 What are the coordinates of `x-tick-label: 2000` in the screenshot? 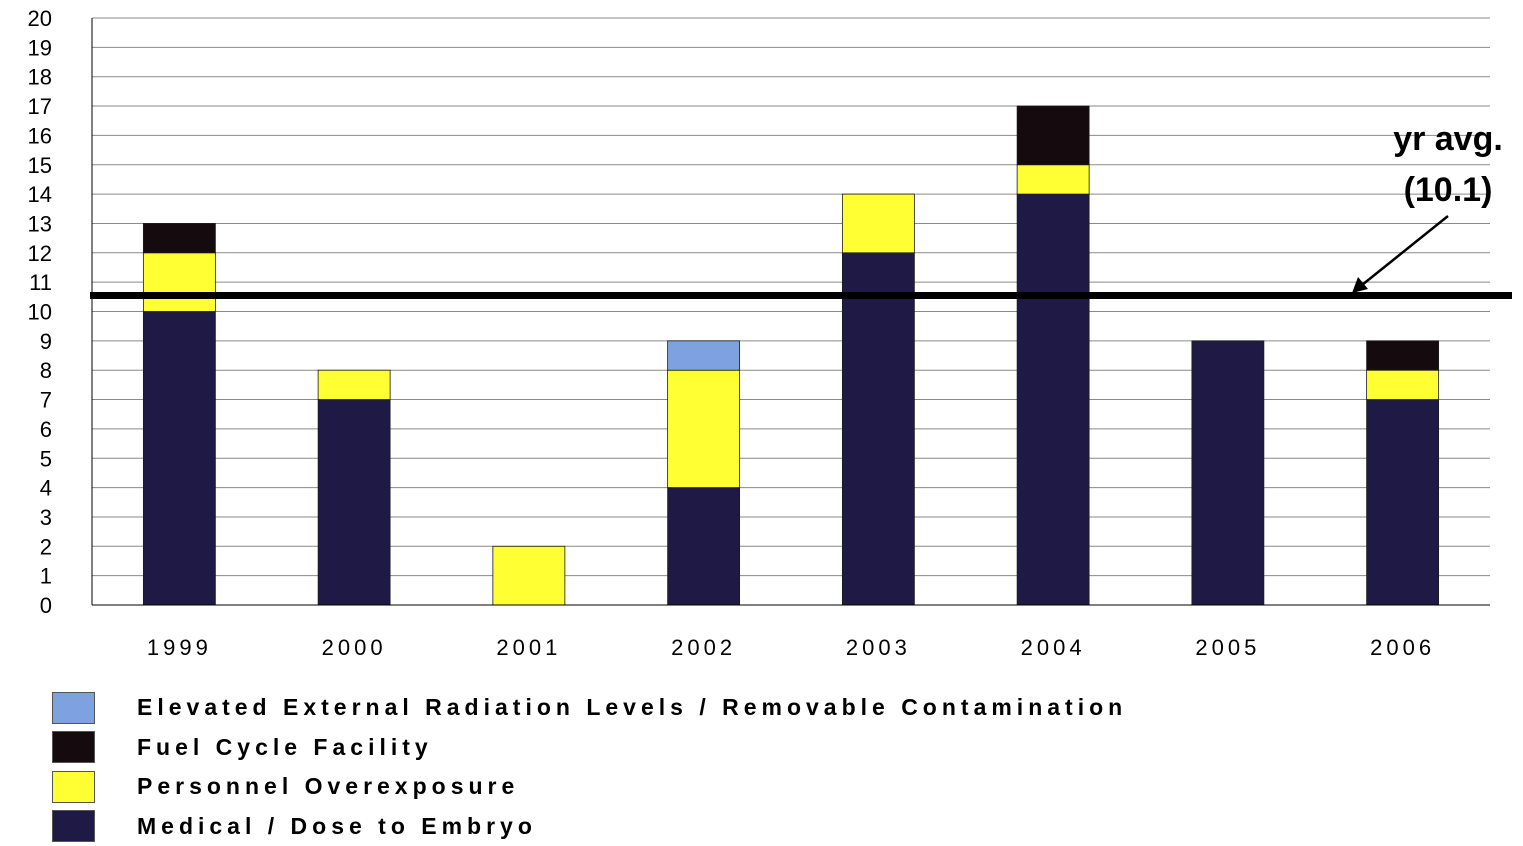 It's located at (354, 647).